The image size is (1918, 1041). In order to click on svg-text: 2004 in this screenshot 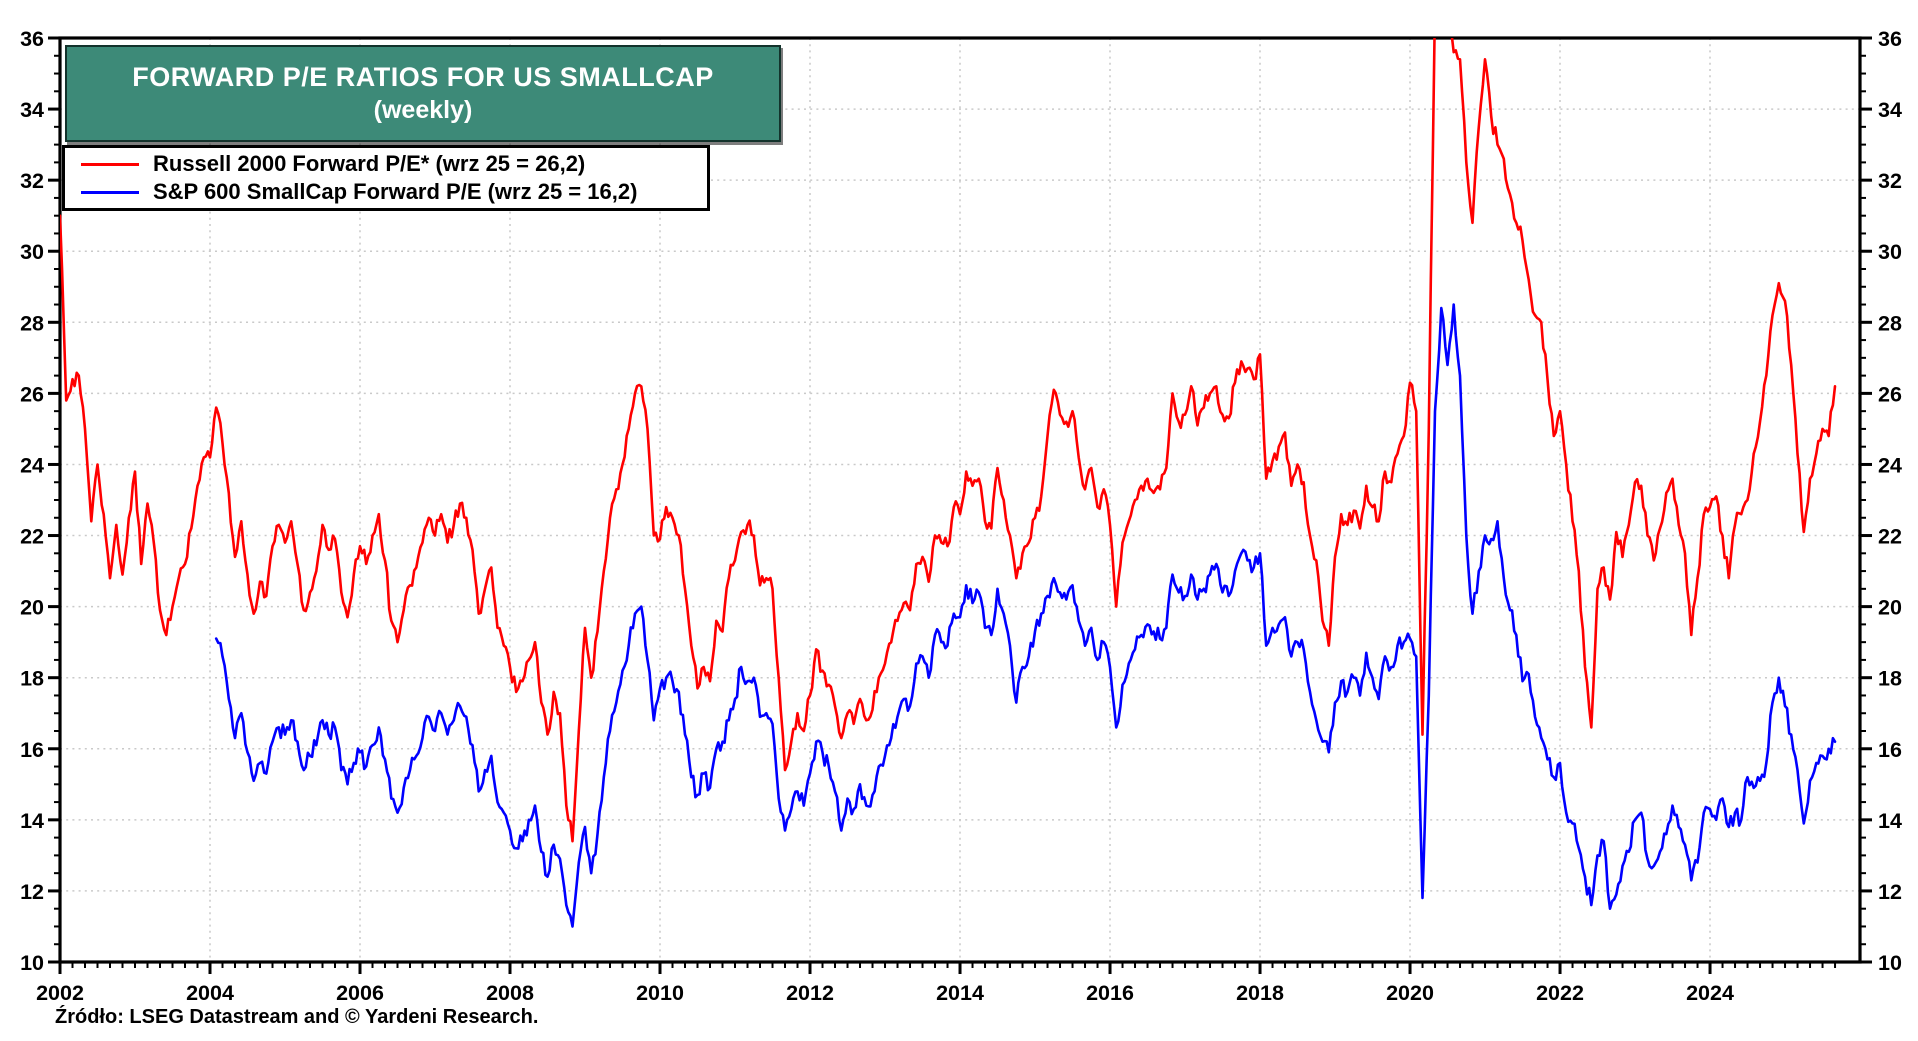, I will do `click(210, 993)`.